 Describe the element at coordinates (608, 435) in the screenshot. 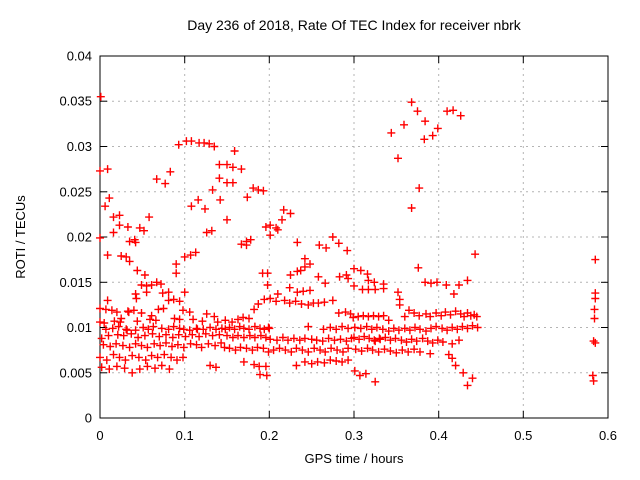

I see `svg-text: 0.6` at that location.